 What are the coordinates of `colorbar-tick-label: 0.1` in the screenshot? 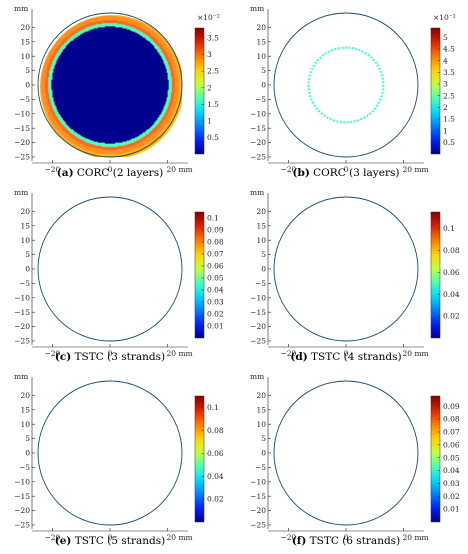 It's located at (213, 218).